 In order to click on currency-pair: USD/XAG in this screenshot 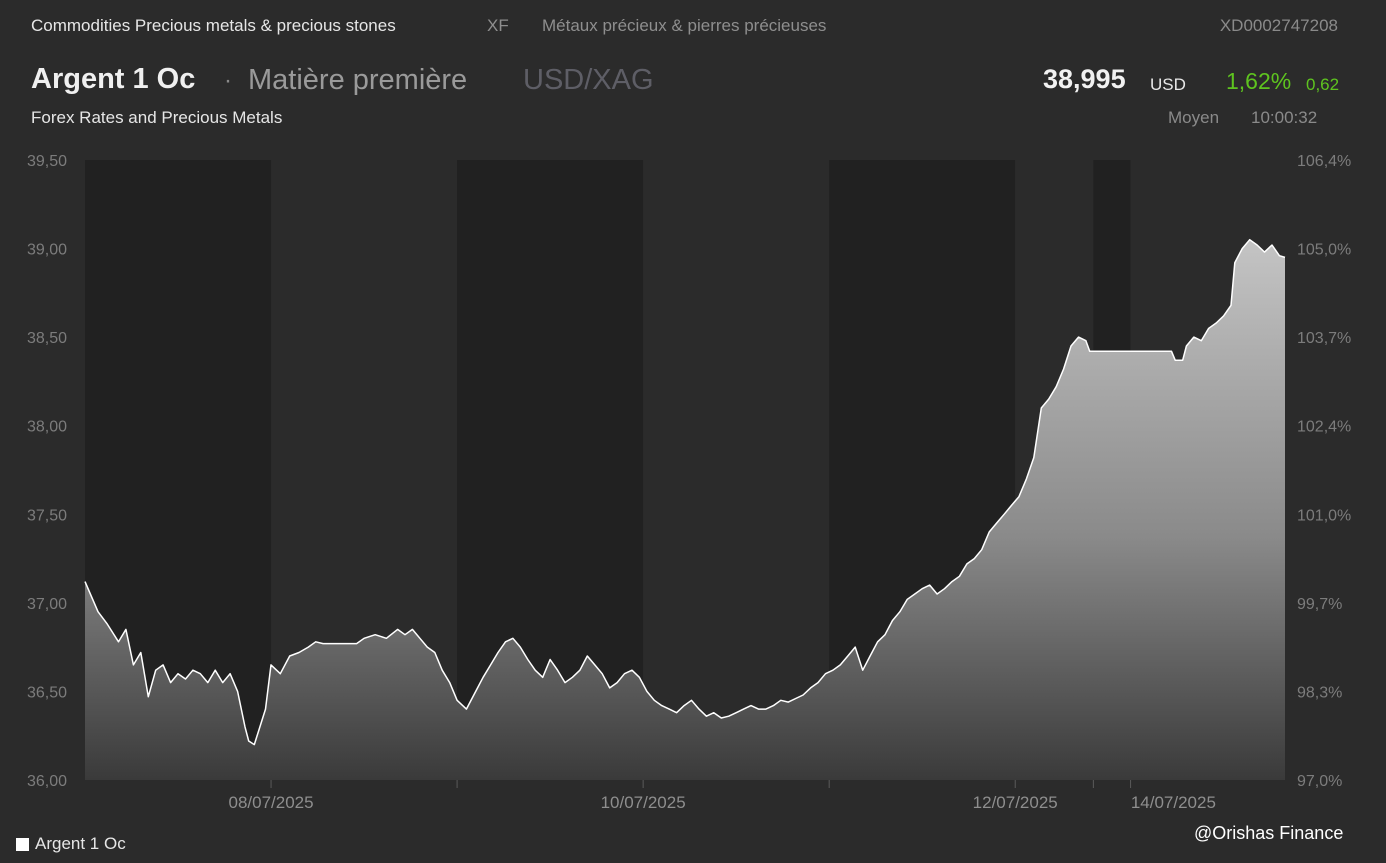, I will do `click(588, 80)`.